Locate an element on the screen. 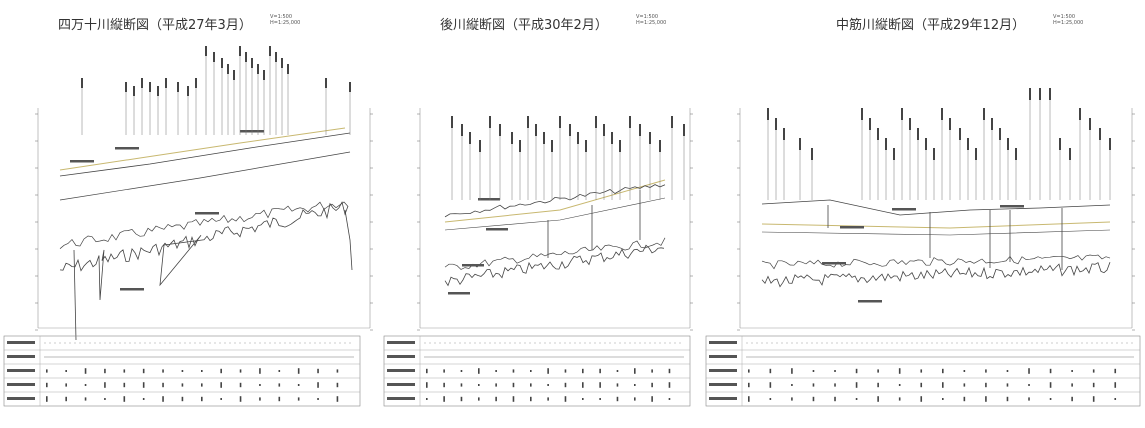 This screenshot has height=428, width=1145. panel-2-water-level is located at coordinates (555, 201).